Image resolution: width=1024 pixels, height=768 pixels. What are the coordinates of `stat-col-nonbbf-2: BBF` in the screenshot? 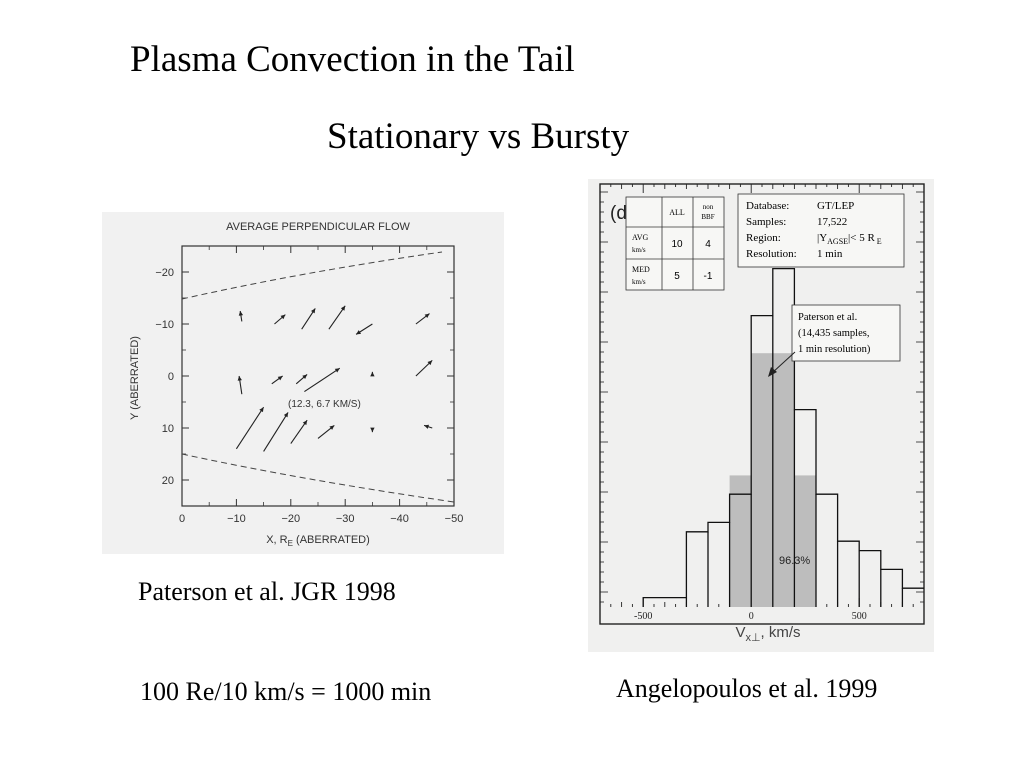 It's located at (707, 217).